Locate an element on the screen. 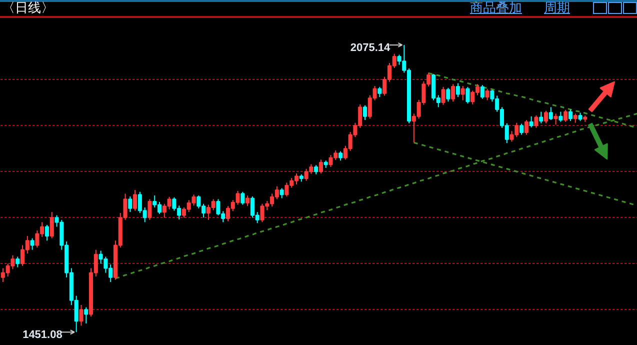 The width and height of the screenshot is (637, 345). text: 周期 is located at coordinates (557, 8).